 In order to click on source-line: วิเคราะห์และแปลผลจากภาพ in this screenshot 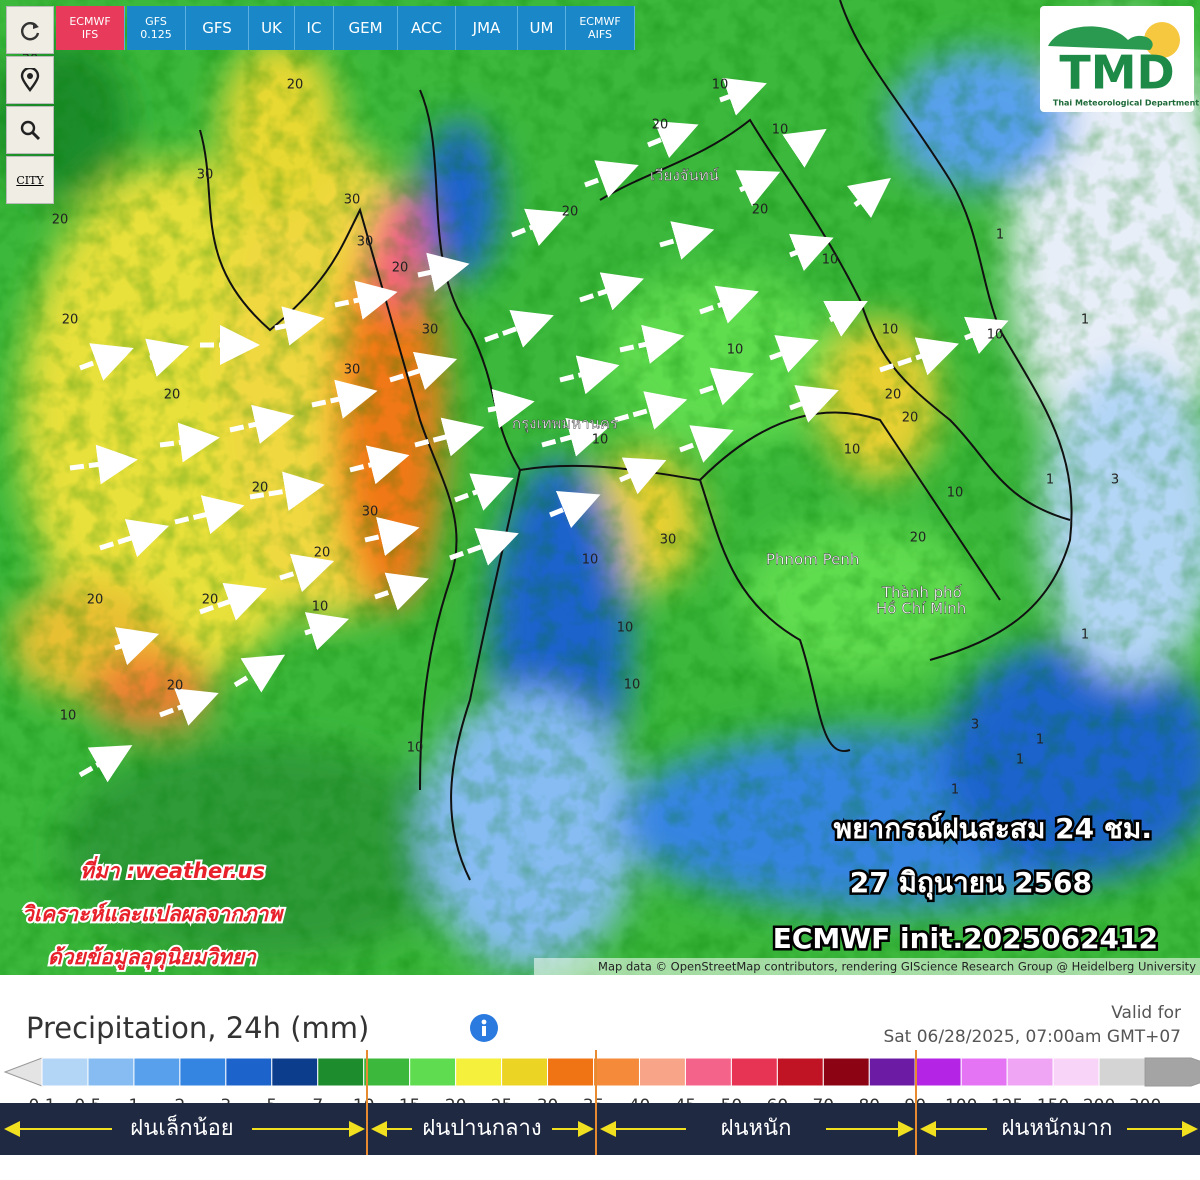, I will do `click(153, 914)`.